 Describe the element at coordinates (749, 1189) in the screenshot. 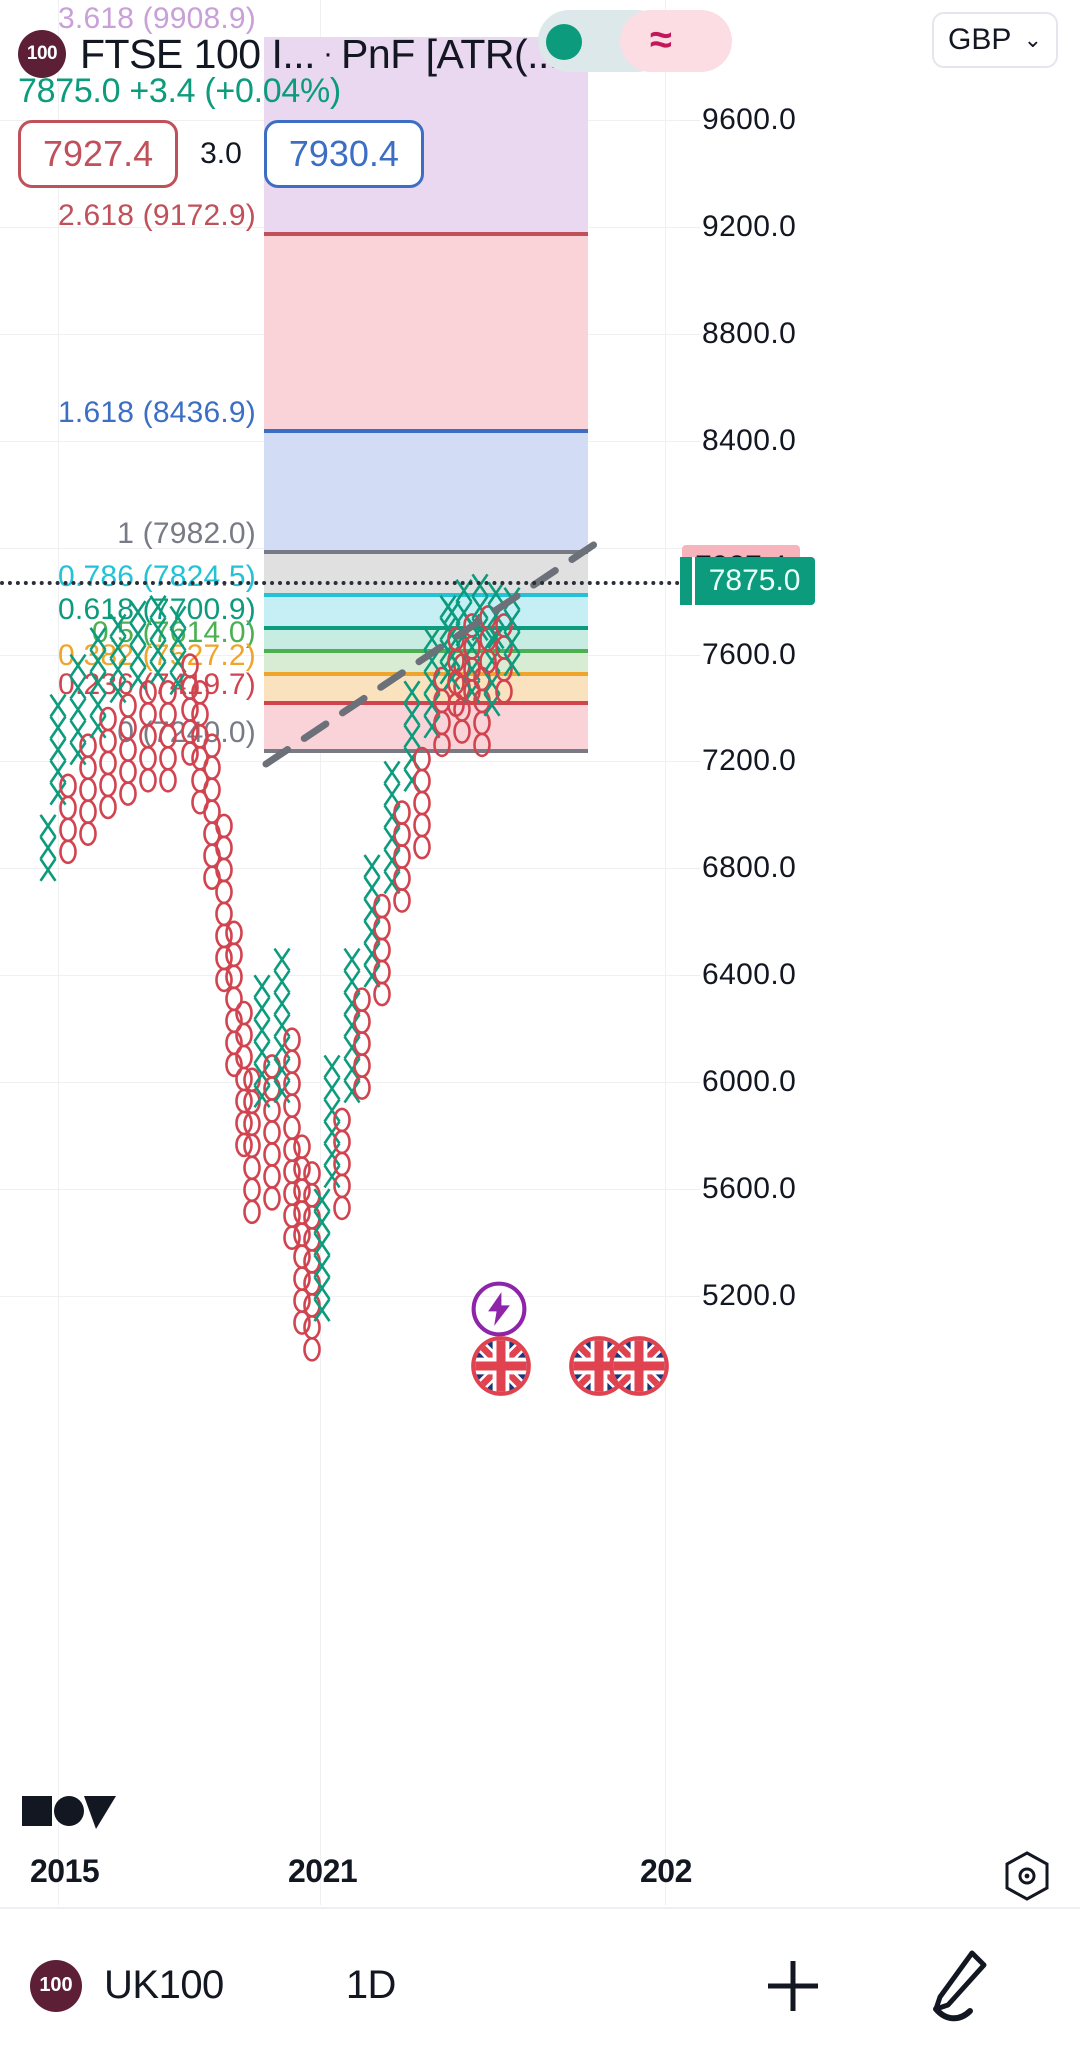

I see `price-tick-5600.0: 5600.0` at that location.